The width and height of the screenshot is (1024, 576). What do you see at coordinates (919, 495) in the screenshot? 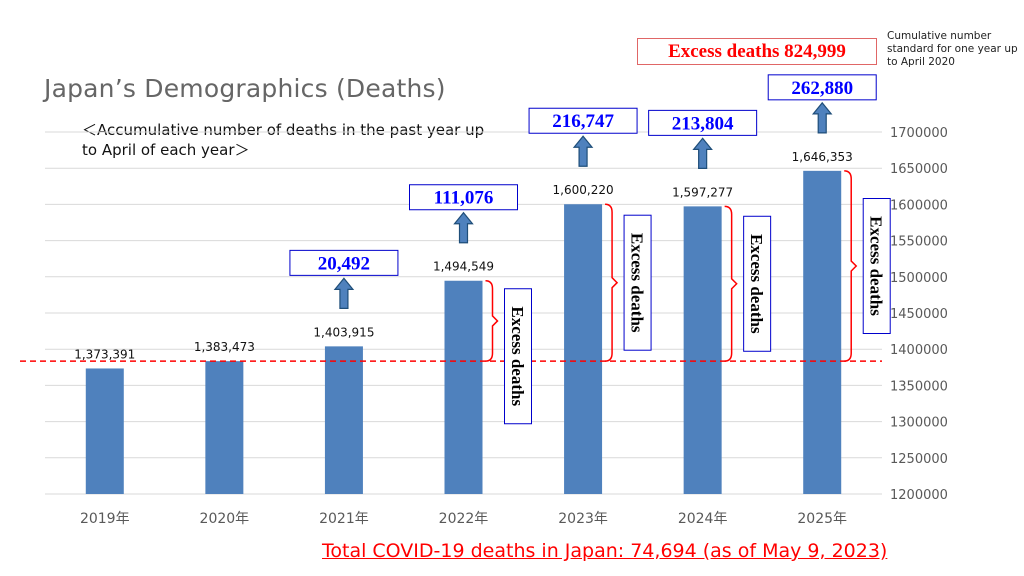
I see `y-tick-label: 1200000` at bounding box center [919, 495].